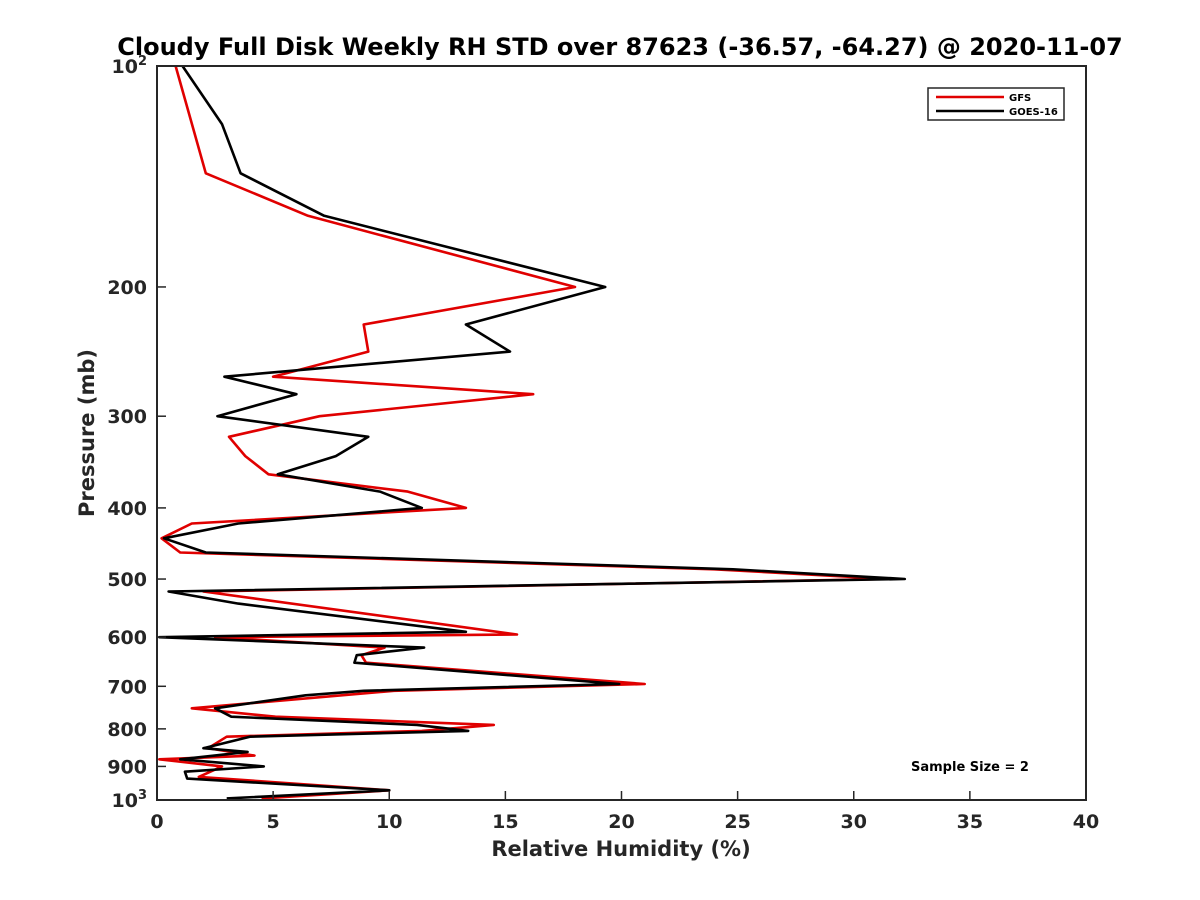  Describe the element at coordinates (621, 822) in the screenshot. I see `x-tick-label: 20` at that location.